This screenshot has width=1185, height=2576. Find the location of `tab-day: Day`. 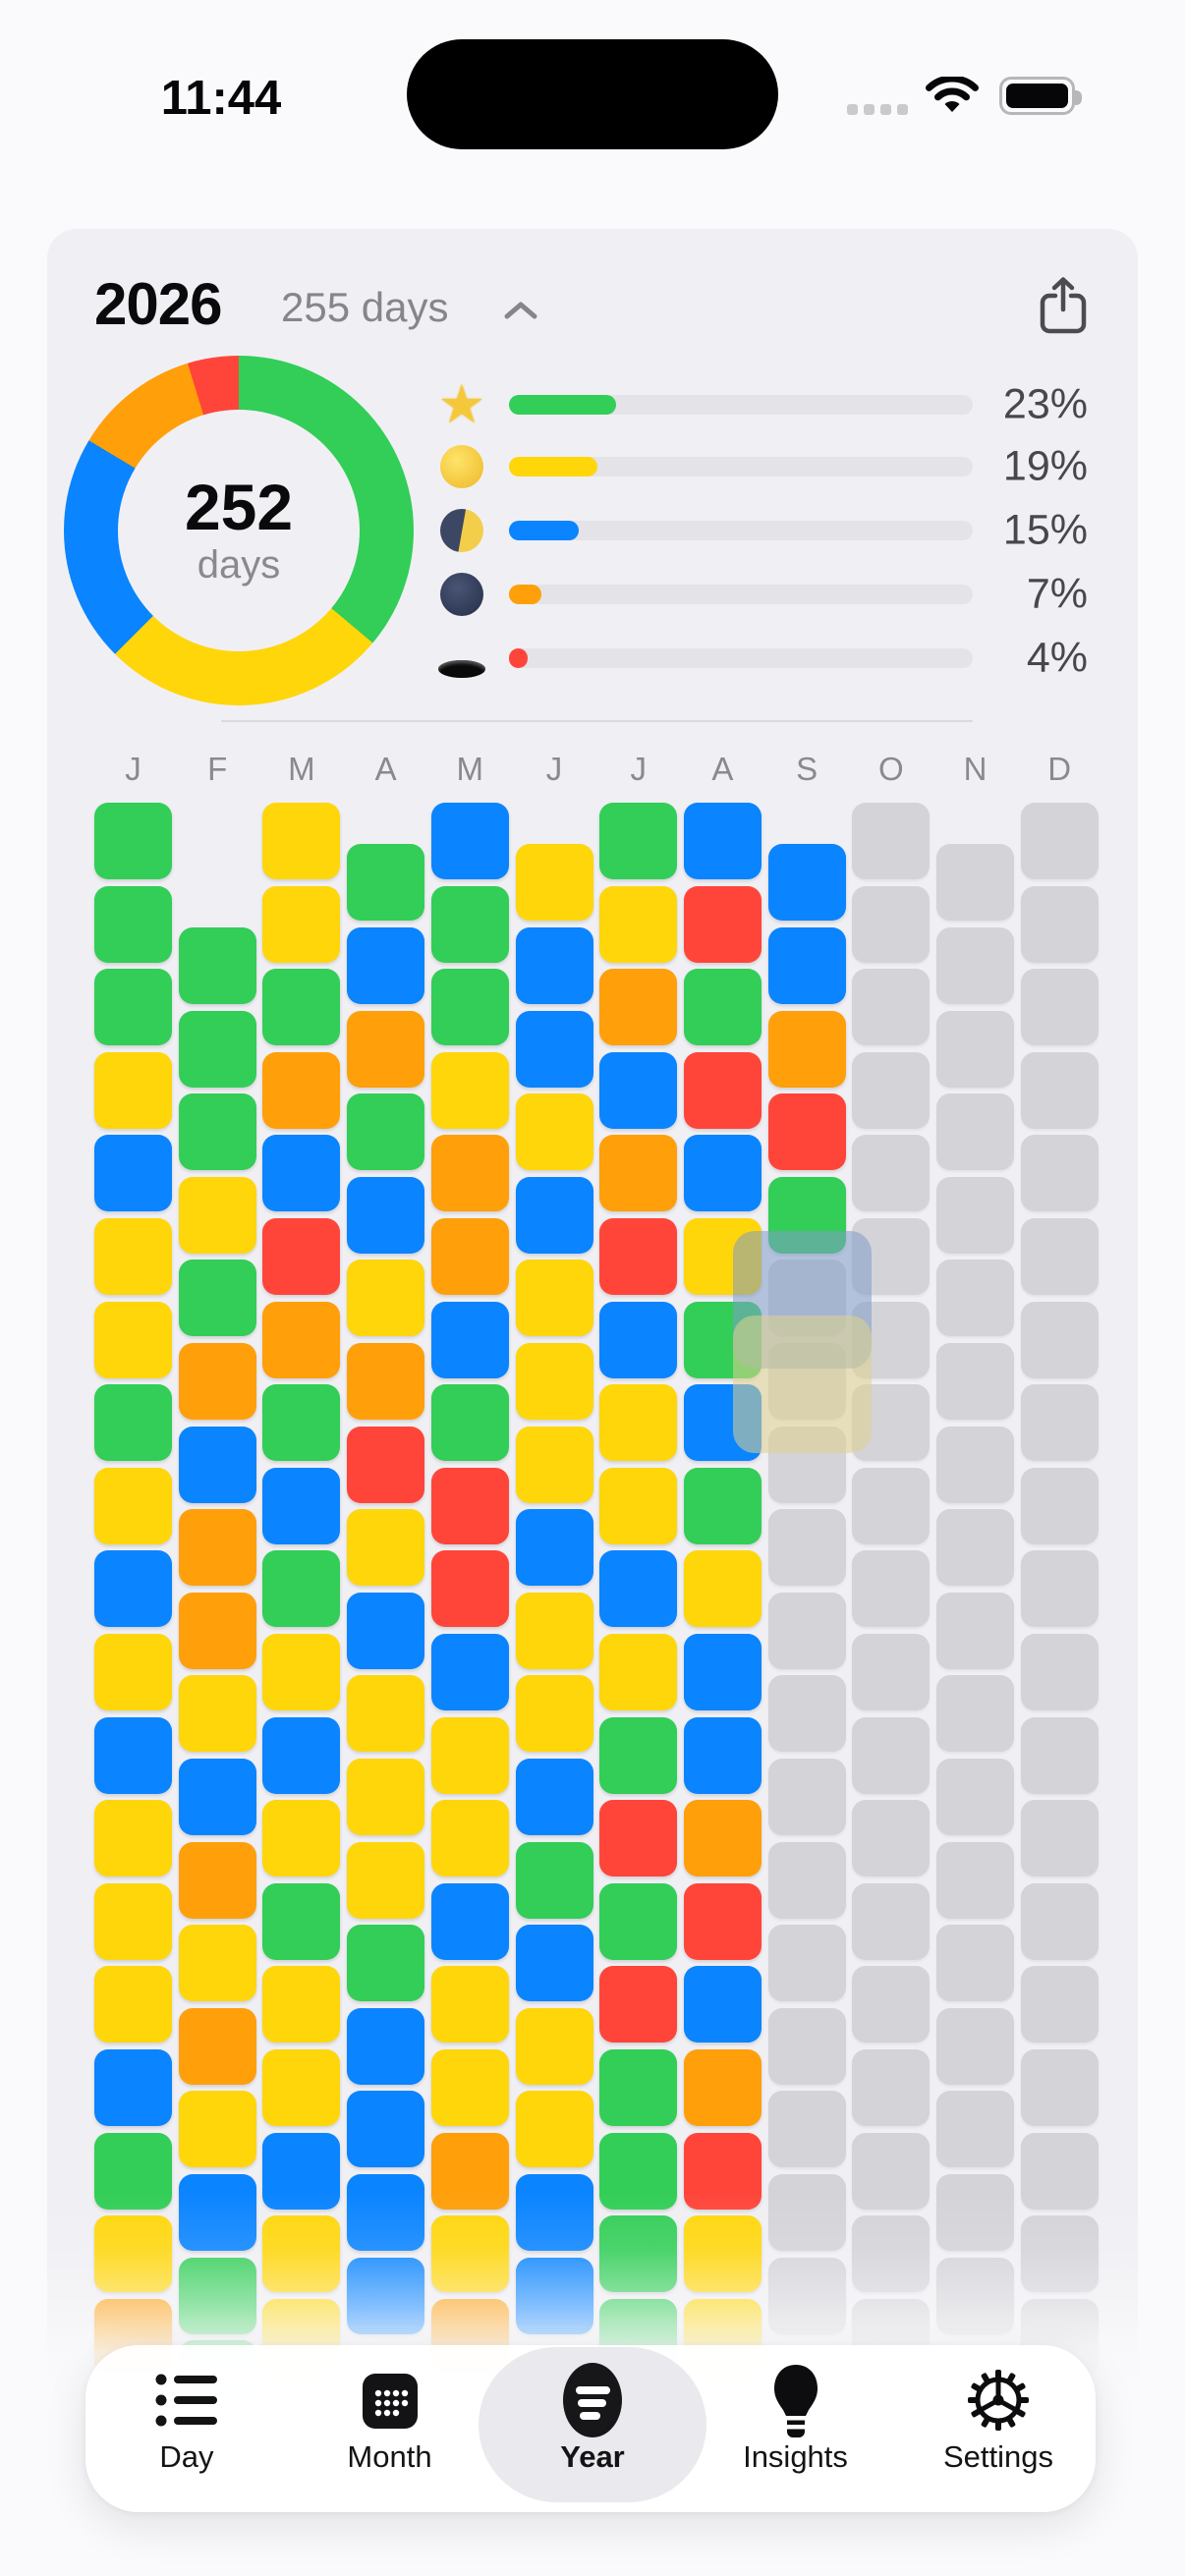

tab-day: Day is located at coordinates (186, 2428).